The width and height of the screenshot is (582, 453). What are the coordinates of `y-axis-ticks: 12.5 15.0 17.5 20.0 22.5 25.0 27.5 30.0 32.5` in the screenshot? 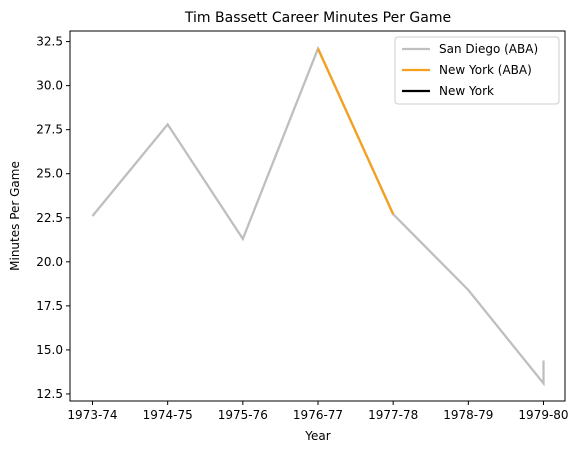 It's located at (53, 218).